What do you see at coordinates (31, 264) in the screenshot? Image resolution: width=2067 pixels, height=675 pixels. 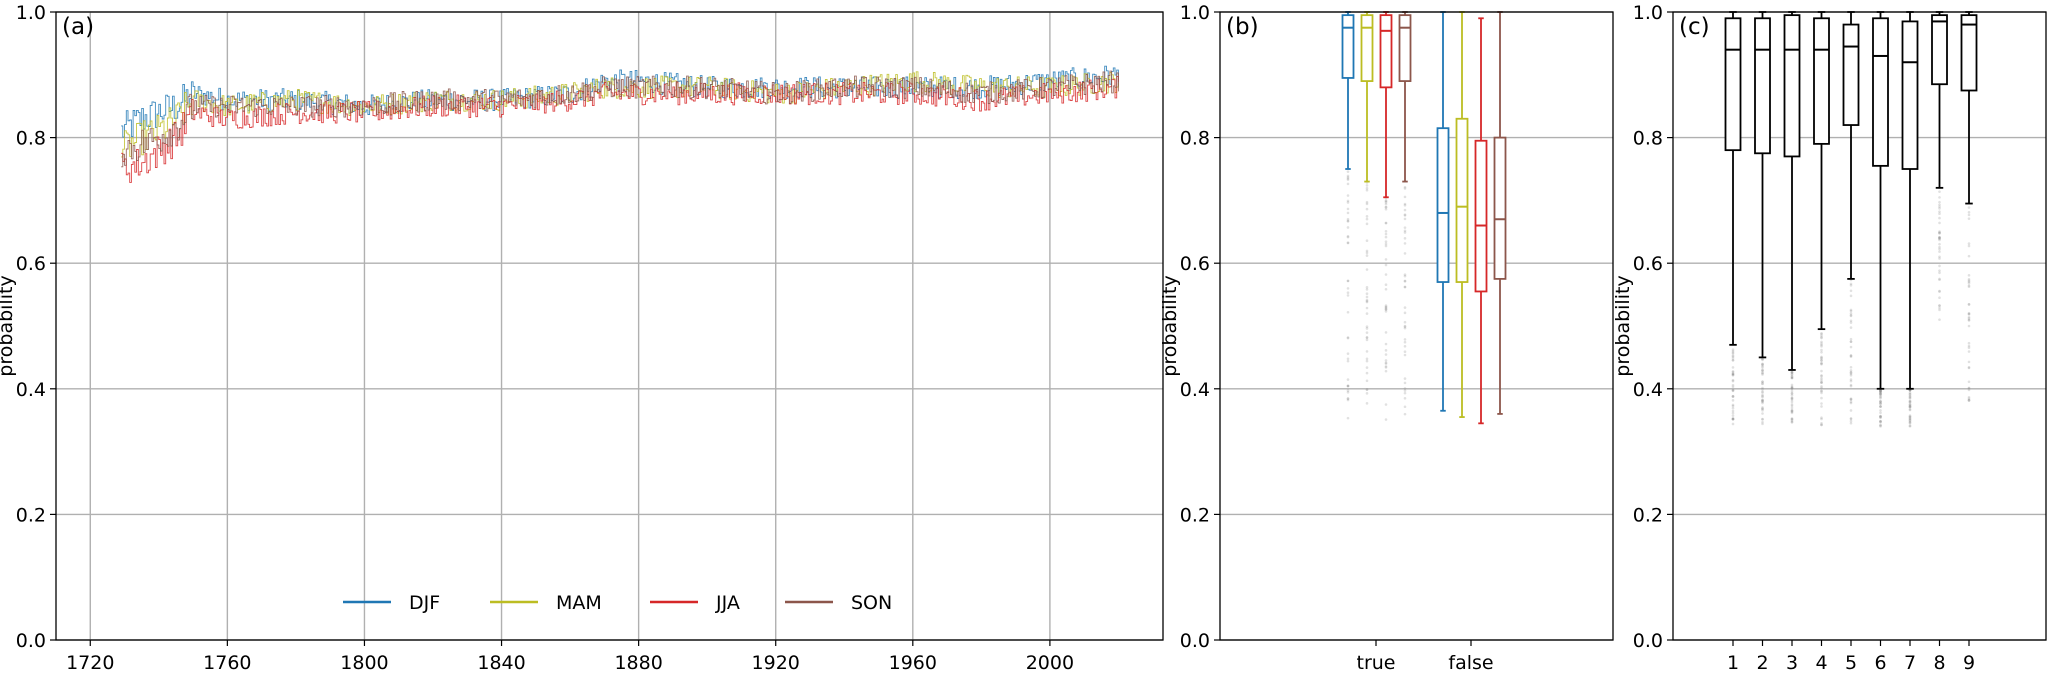 I see `y-tick-label: 0.6` at bounding box center [31, 264].